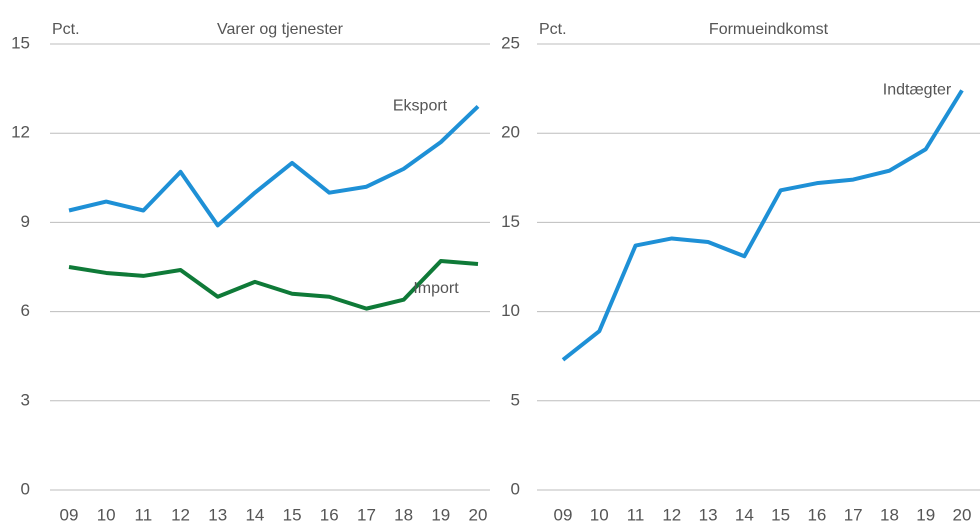 The image size is (980, 526). What do you see at coordinates (510, 310) in the screenshot?
I see `y-tick-label: 10` at bounding box center [510, 310].